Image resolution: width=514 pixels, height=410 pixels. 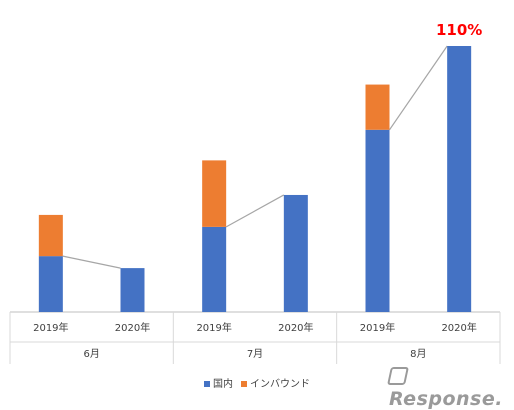 What do you see at coordinates (446, 399) in the screenshot?
I see `watermark-text: Response.` at bounding box center [446, 399].